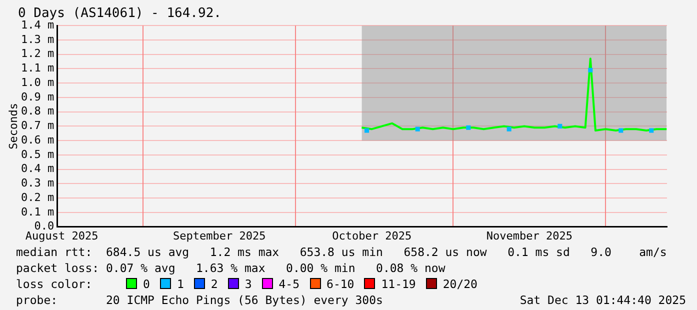  I want to click on y-tick-label: 0.7 m, so click(37, 125).